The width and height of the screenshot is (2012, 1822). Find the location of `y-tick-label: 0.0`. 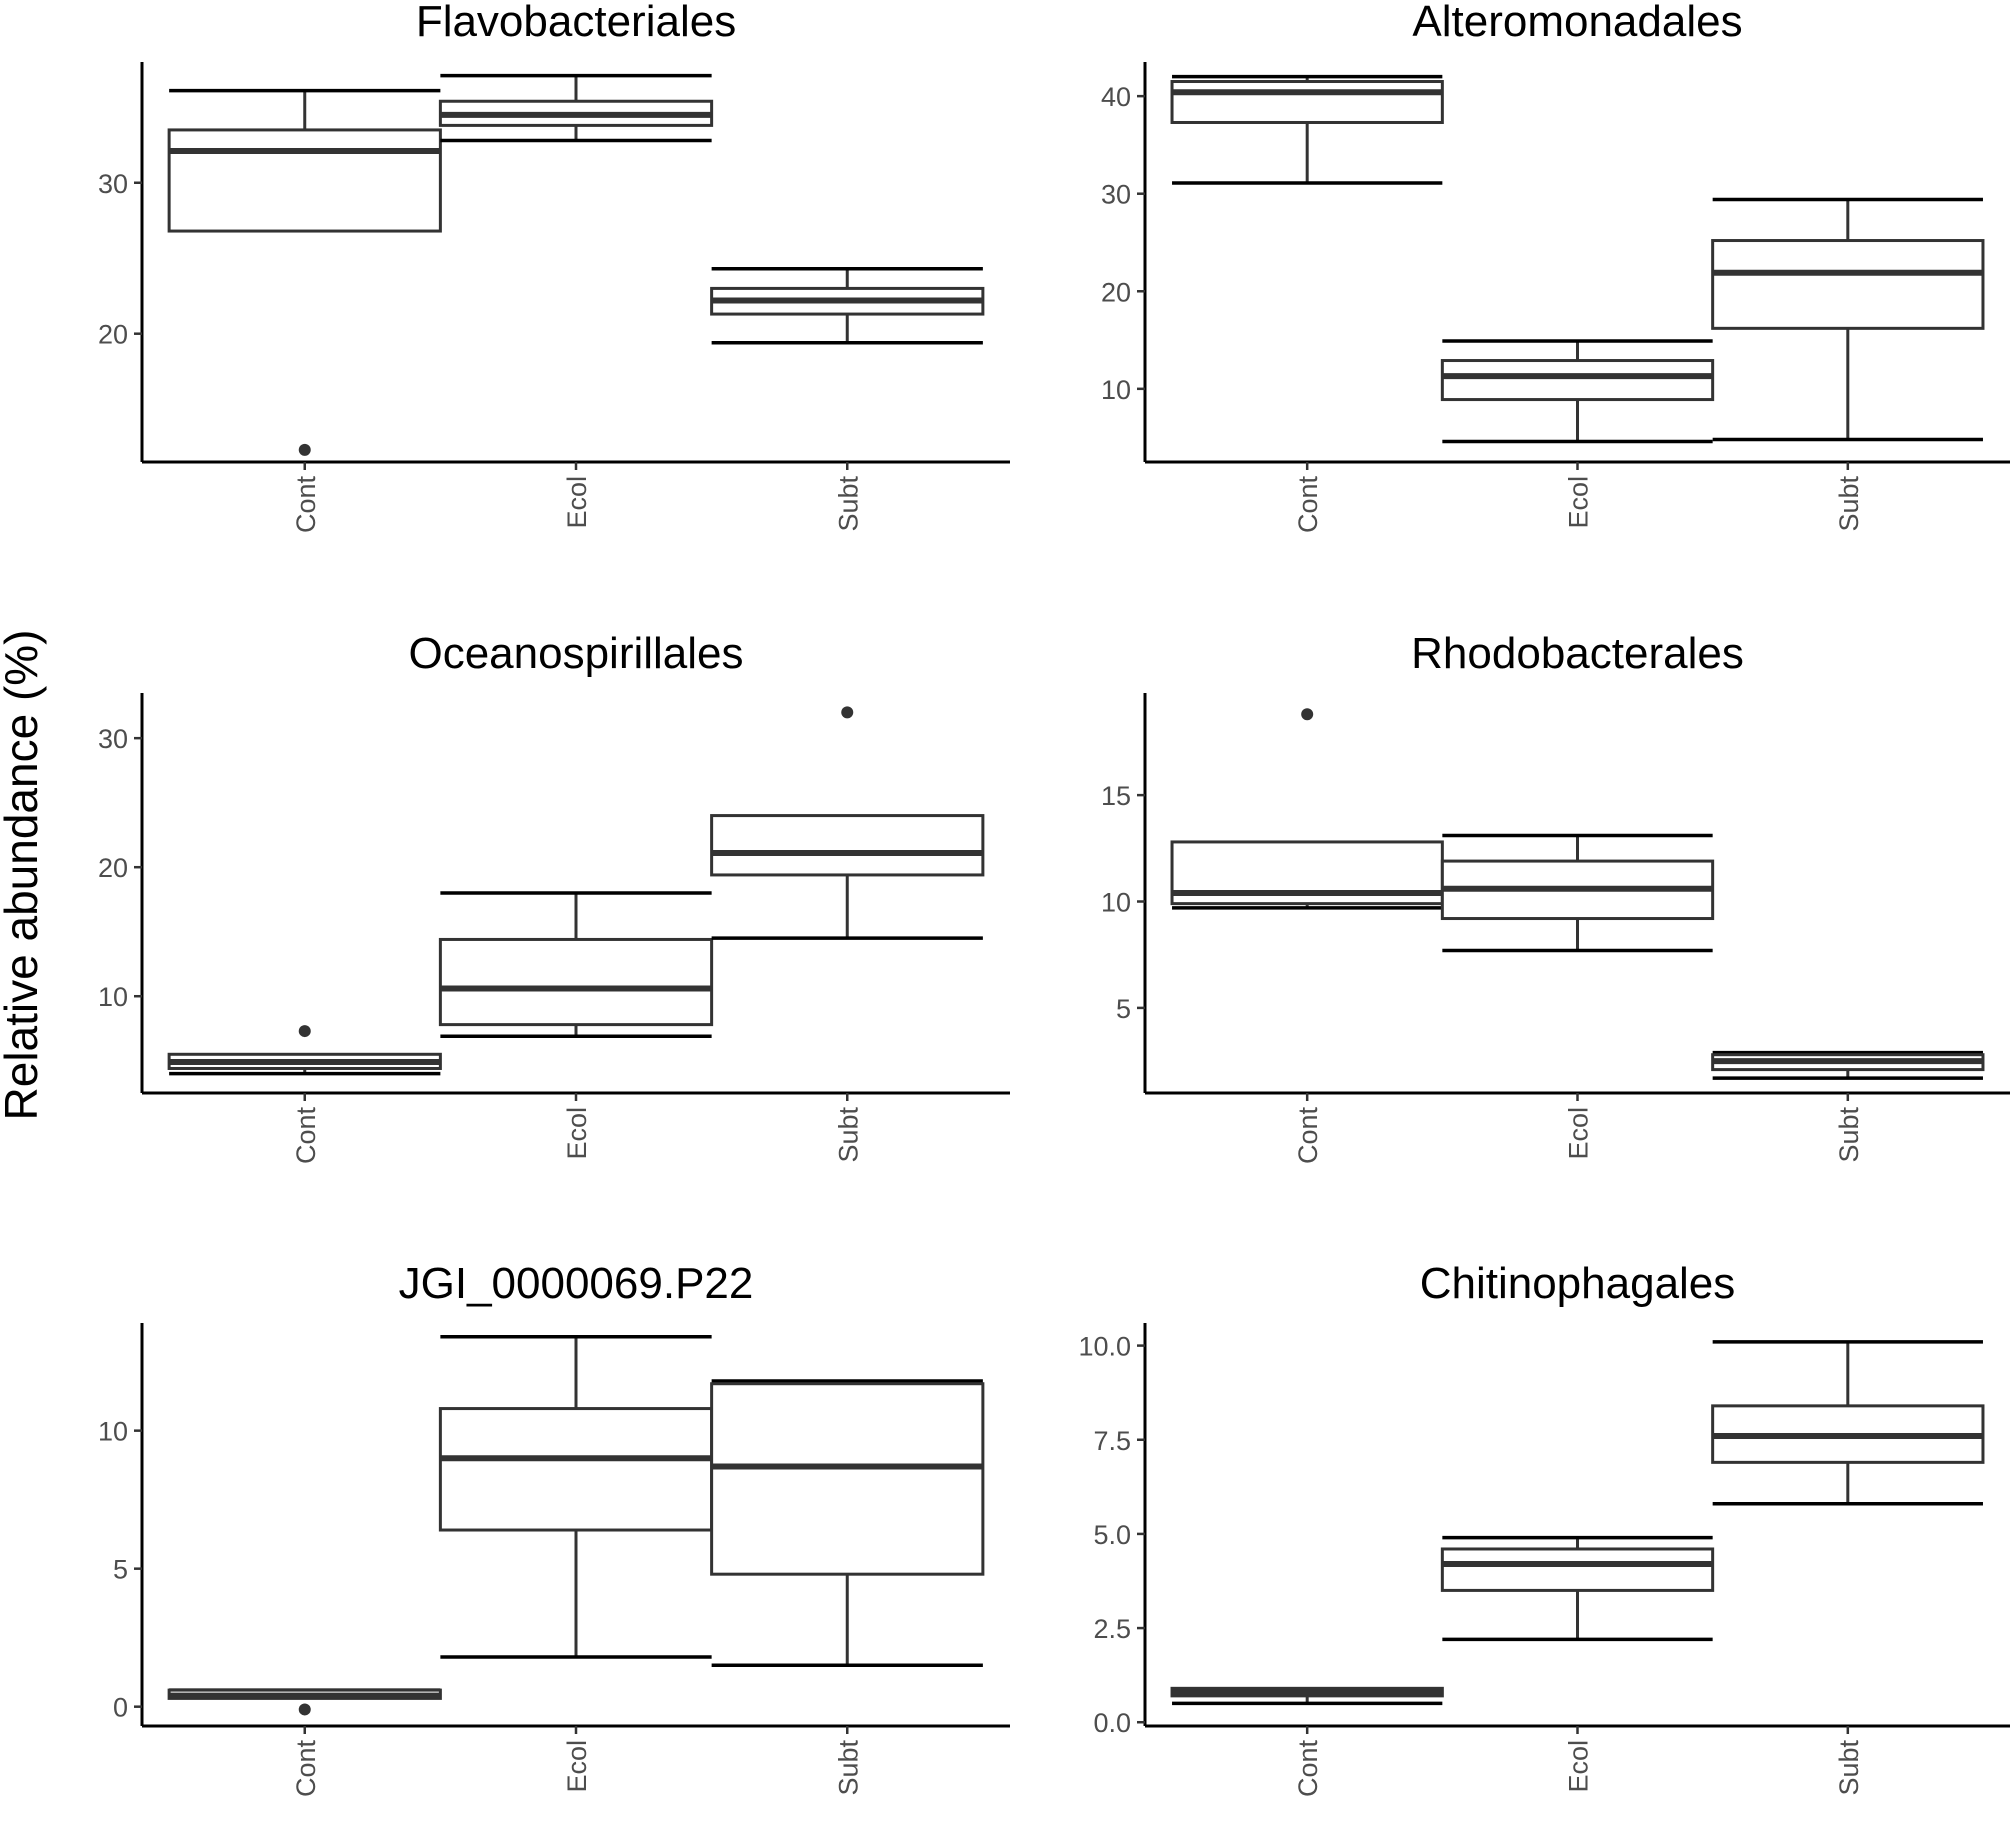

y-tick-label: 0.0 is located at coordinates (1112, 1723).